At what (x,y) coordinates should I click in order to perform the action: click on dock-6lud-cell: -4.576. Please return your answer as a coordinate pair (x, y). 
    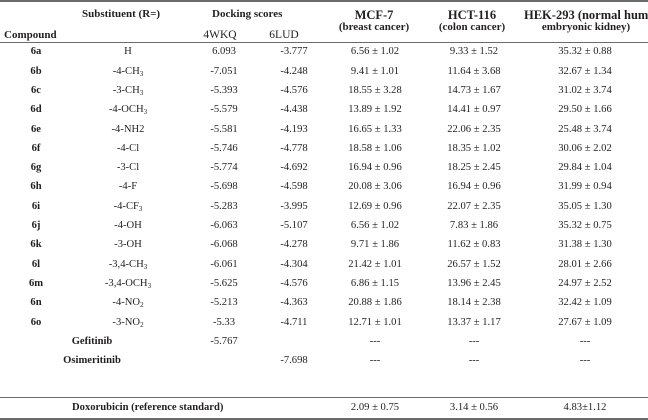
    Looking at the image, I should click on (294, 283).